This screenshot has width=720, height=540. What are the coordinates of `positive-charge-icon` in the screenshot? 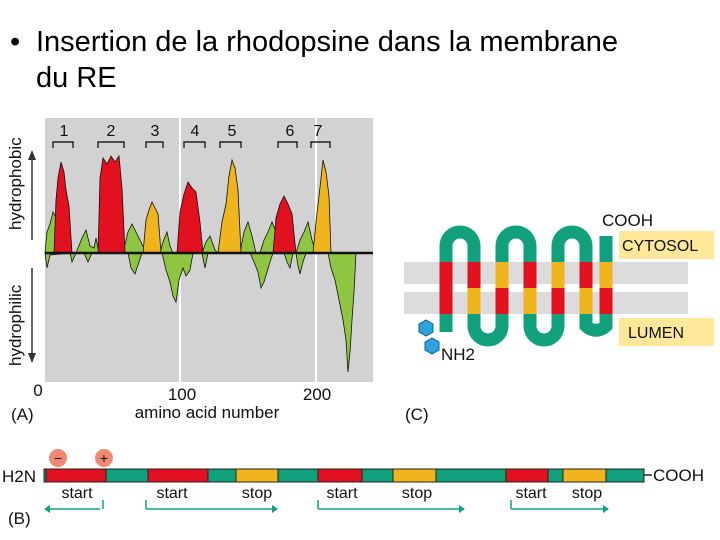 It's located at (104, 458).